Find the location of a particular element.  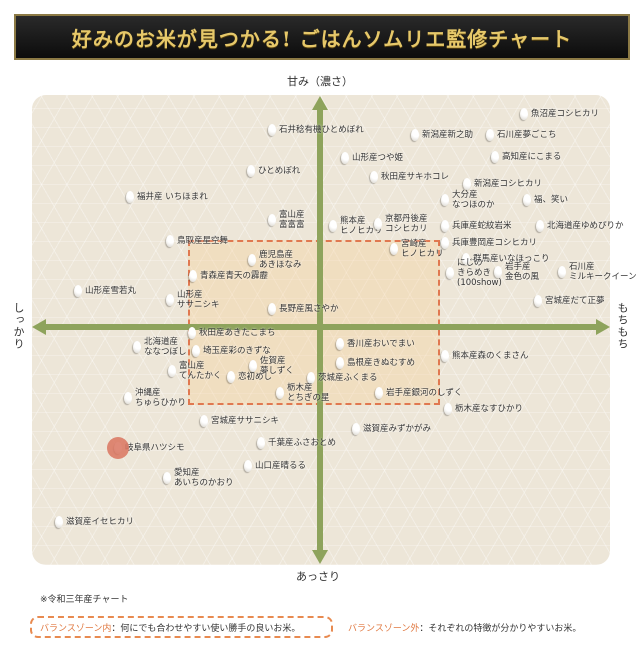

rice-item: 熊本産 ヒノヒカリ is located at coordinates (356, 226).